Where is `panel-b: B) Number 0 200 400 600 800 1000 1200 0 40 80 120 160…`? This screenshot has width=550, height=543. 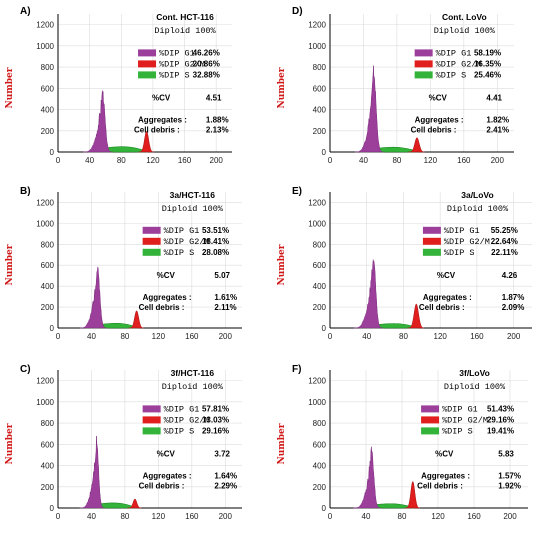 panel-b: B) Number 0 200 400 600 800 1000 1200 0 40 80 120 160… is located at coordinates (123, 263).